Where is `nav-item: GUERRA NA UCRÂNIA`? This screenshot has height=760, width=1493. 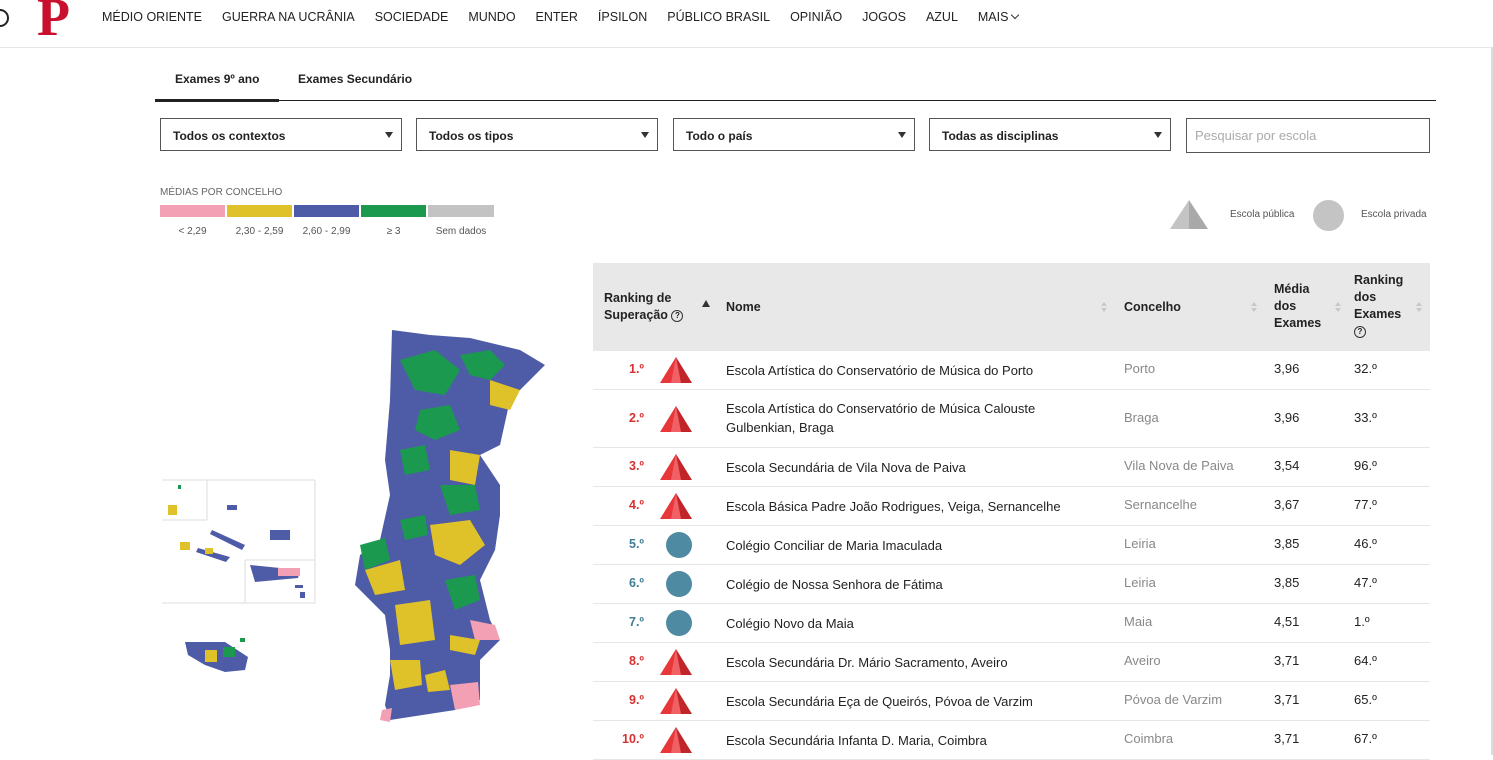
nav-item: GUERRA NA UCRÂNIA is located at coordinates (288, 17).